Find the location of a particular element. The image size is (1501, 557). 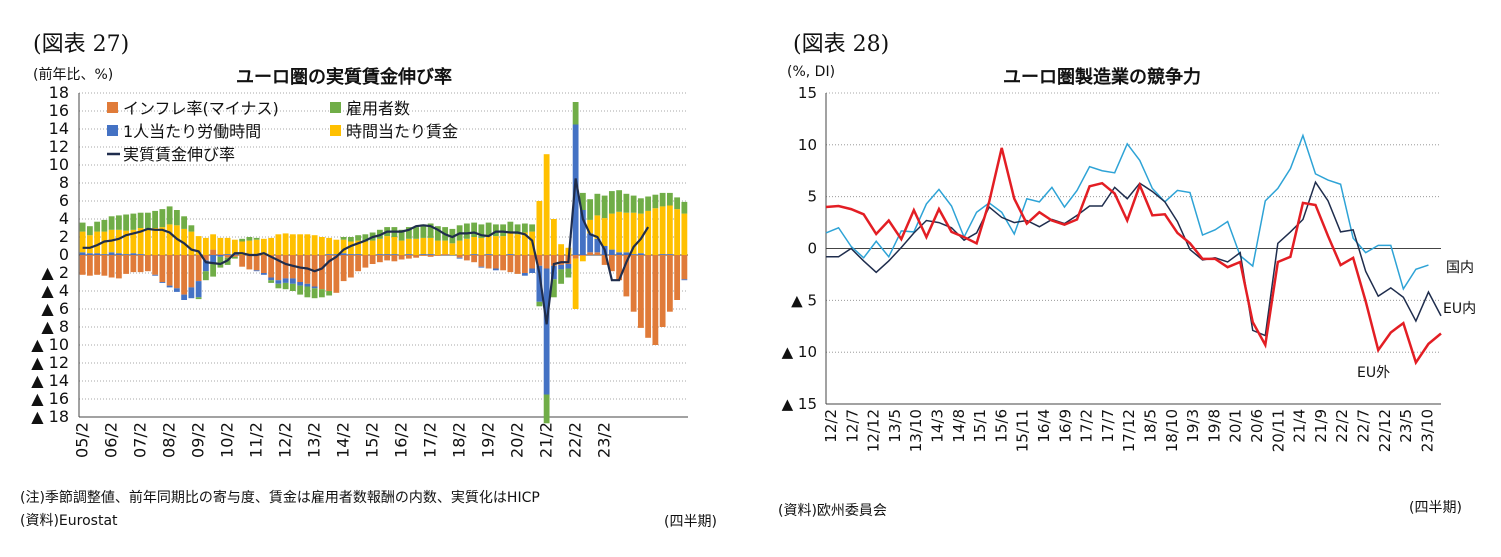

x-tick-label: 15/11 is located at coordinates (1023, 430).